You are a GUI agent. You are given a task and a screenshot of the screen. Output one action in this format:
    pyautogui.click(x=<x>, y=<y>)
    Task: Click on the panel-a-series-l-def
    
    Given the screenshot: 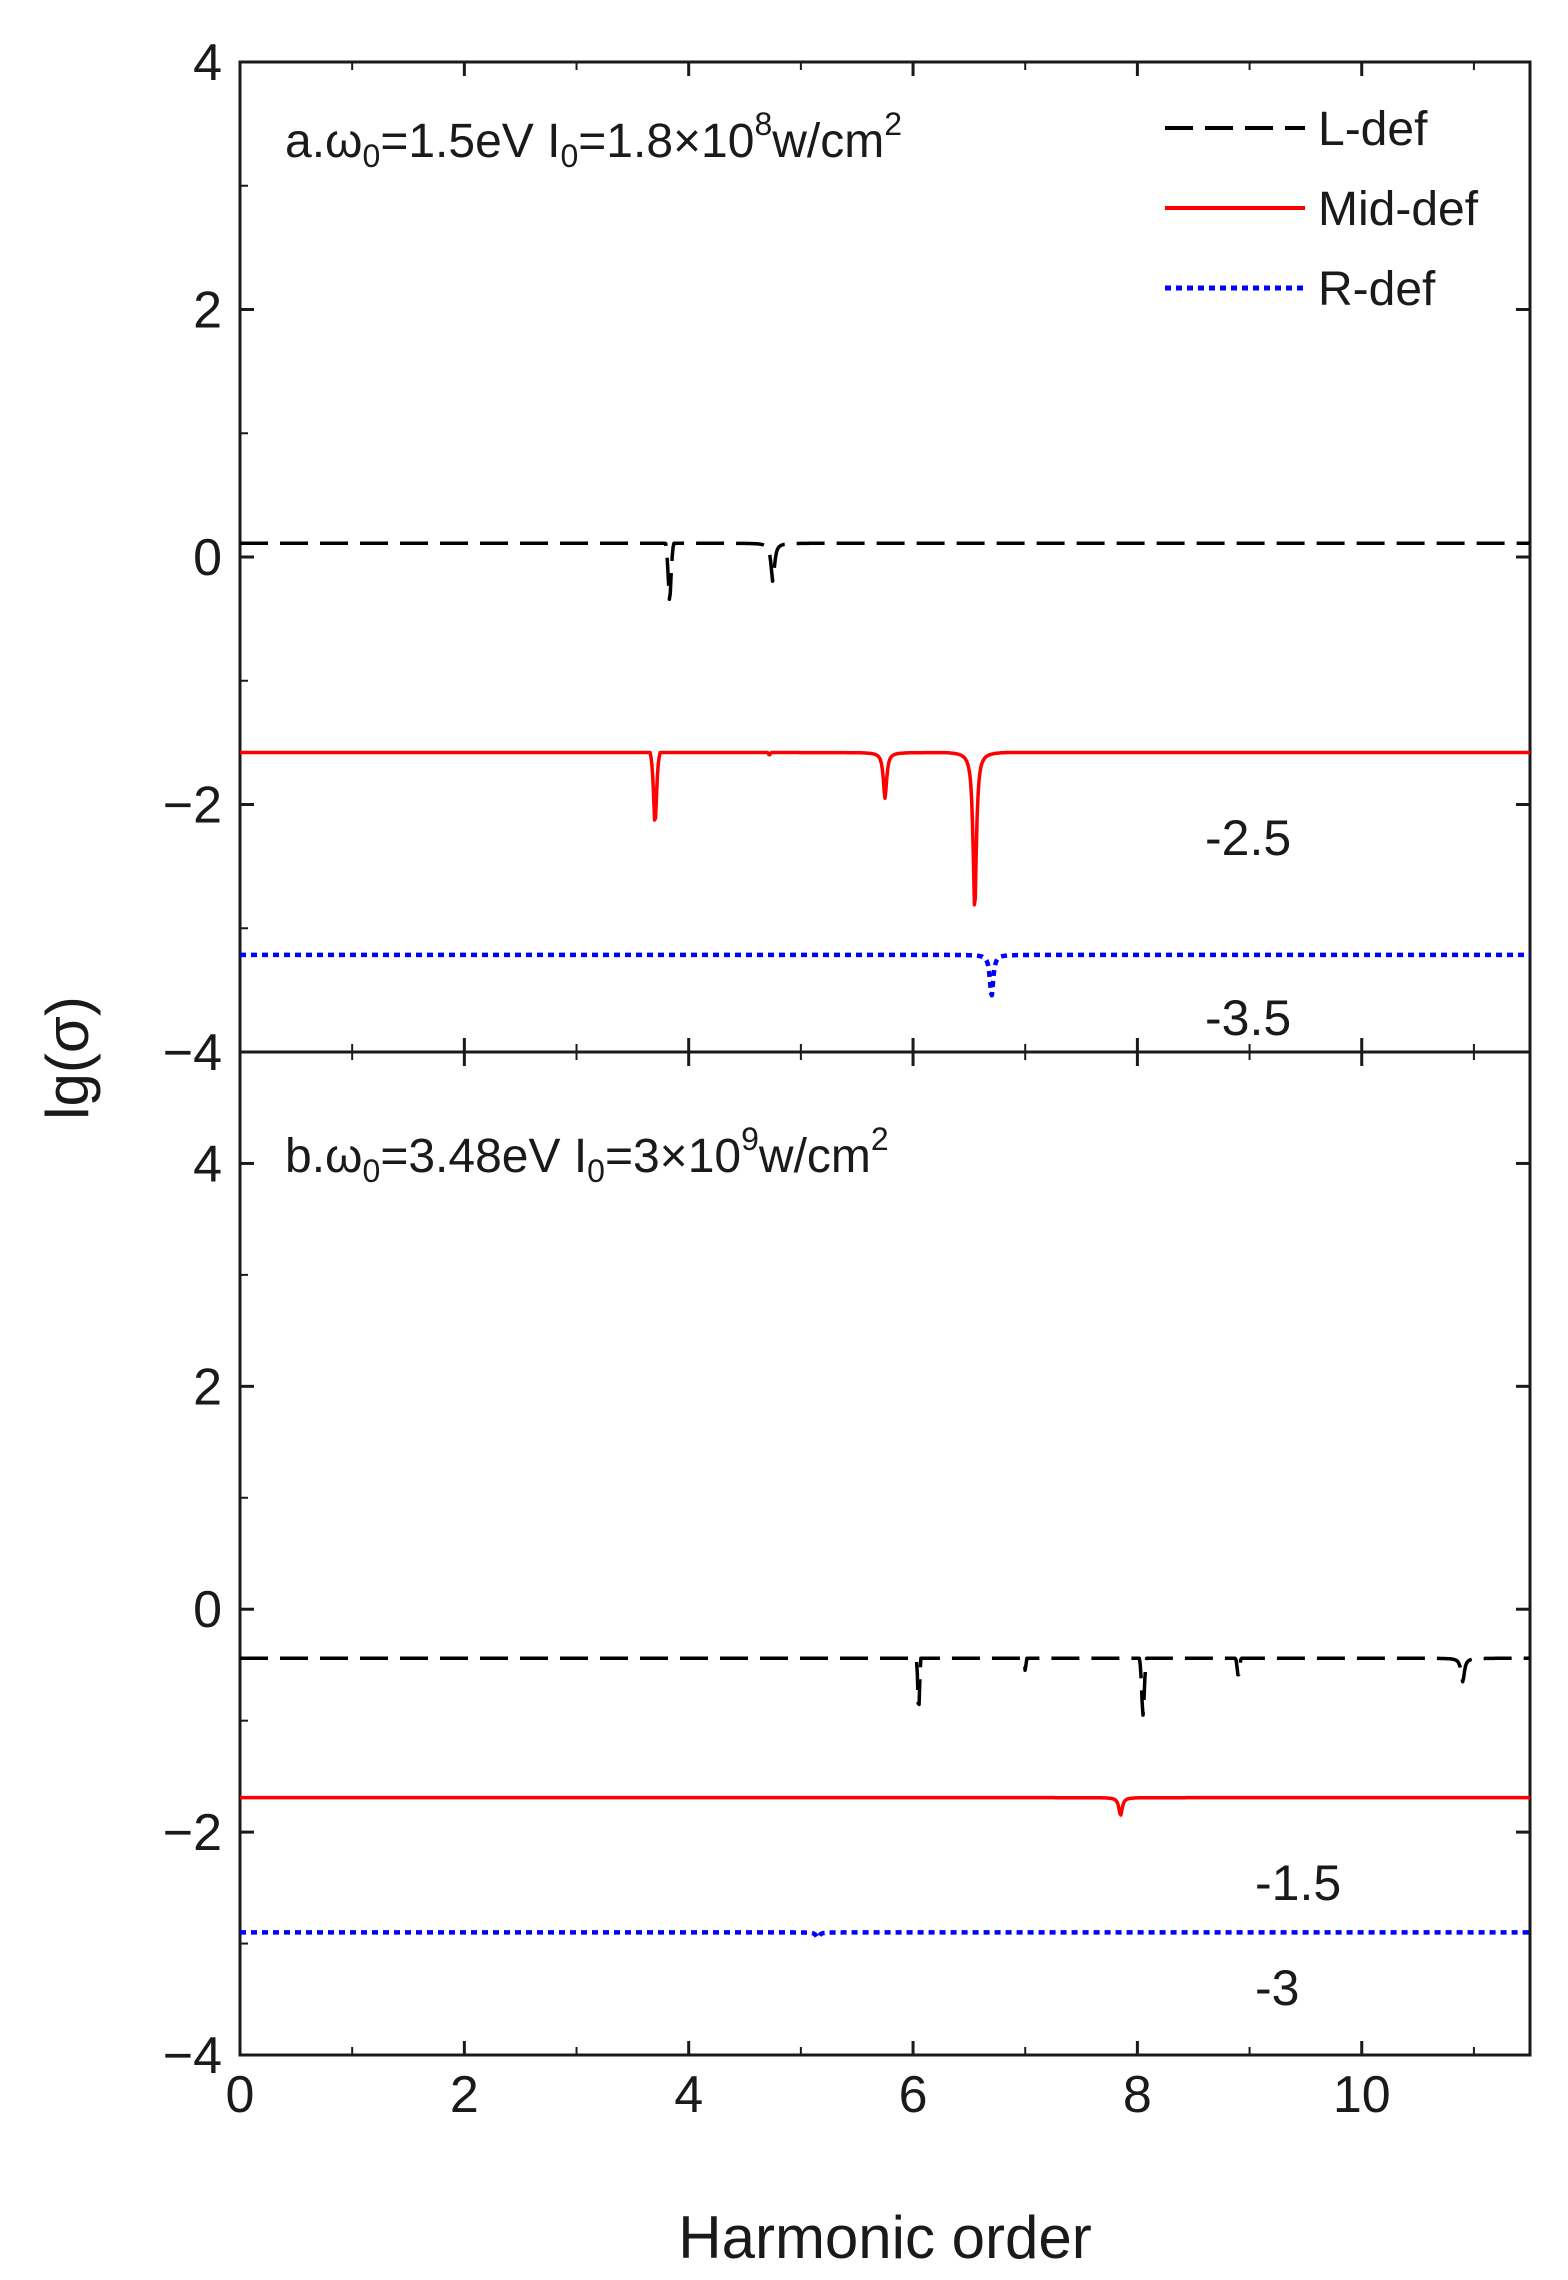 What is the action you would take?
    pyautogui.click(x=885, y=571)
    